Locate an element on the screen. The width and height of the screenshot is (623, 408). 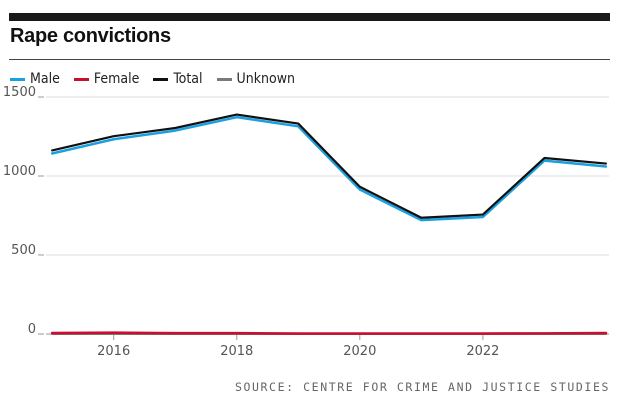
legend-item-unknown: Unknown is located at coordinates (255, 79).